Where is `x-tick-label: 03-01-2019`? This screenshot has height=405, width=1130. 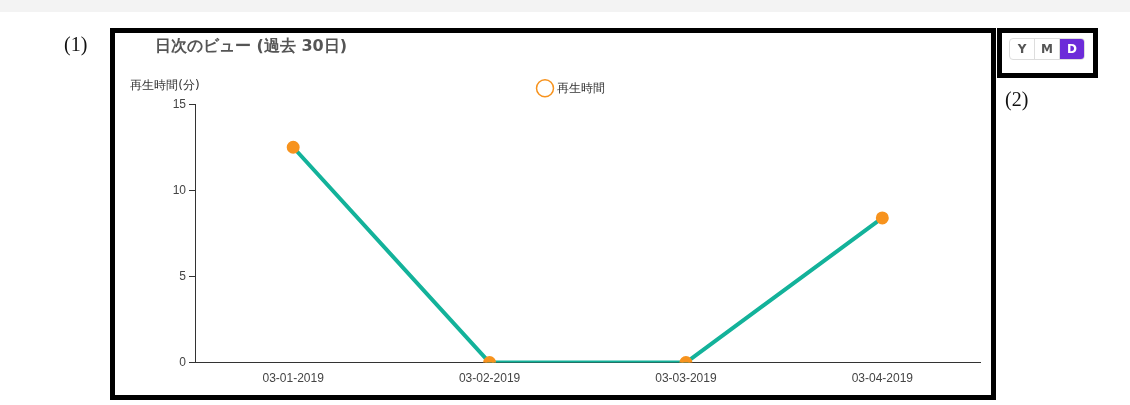 x-tick-label: 03-01-2019 is located at coordinates (293, 378).